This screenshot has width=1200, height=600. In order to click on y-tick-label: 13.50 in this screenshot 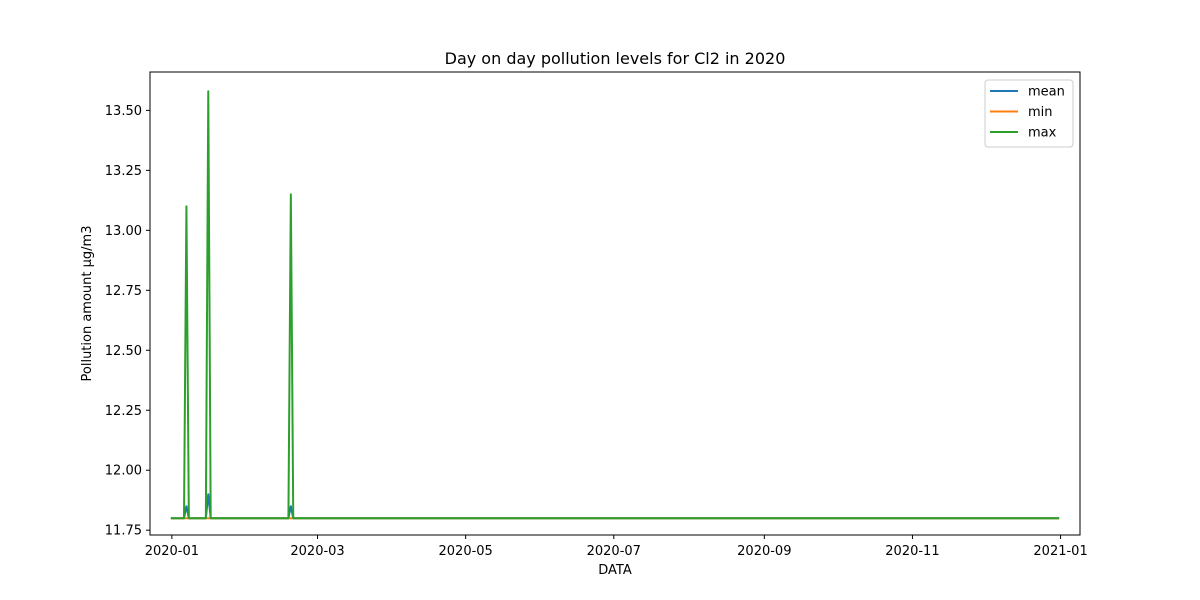, I will do `click(123, 111)`.